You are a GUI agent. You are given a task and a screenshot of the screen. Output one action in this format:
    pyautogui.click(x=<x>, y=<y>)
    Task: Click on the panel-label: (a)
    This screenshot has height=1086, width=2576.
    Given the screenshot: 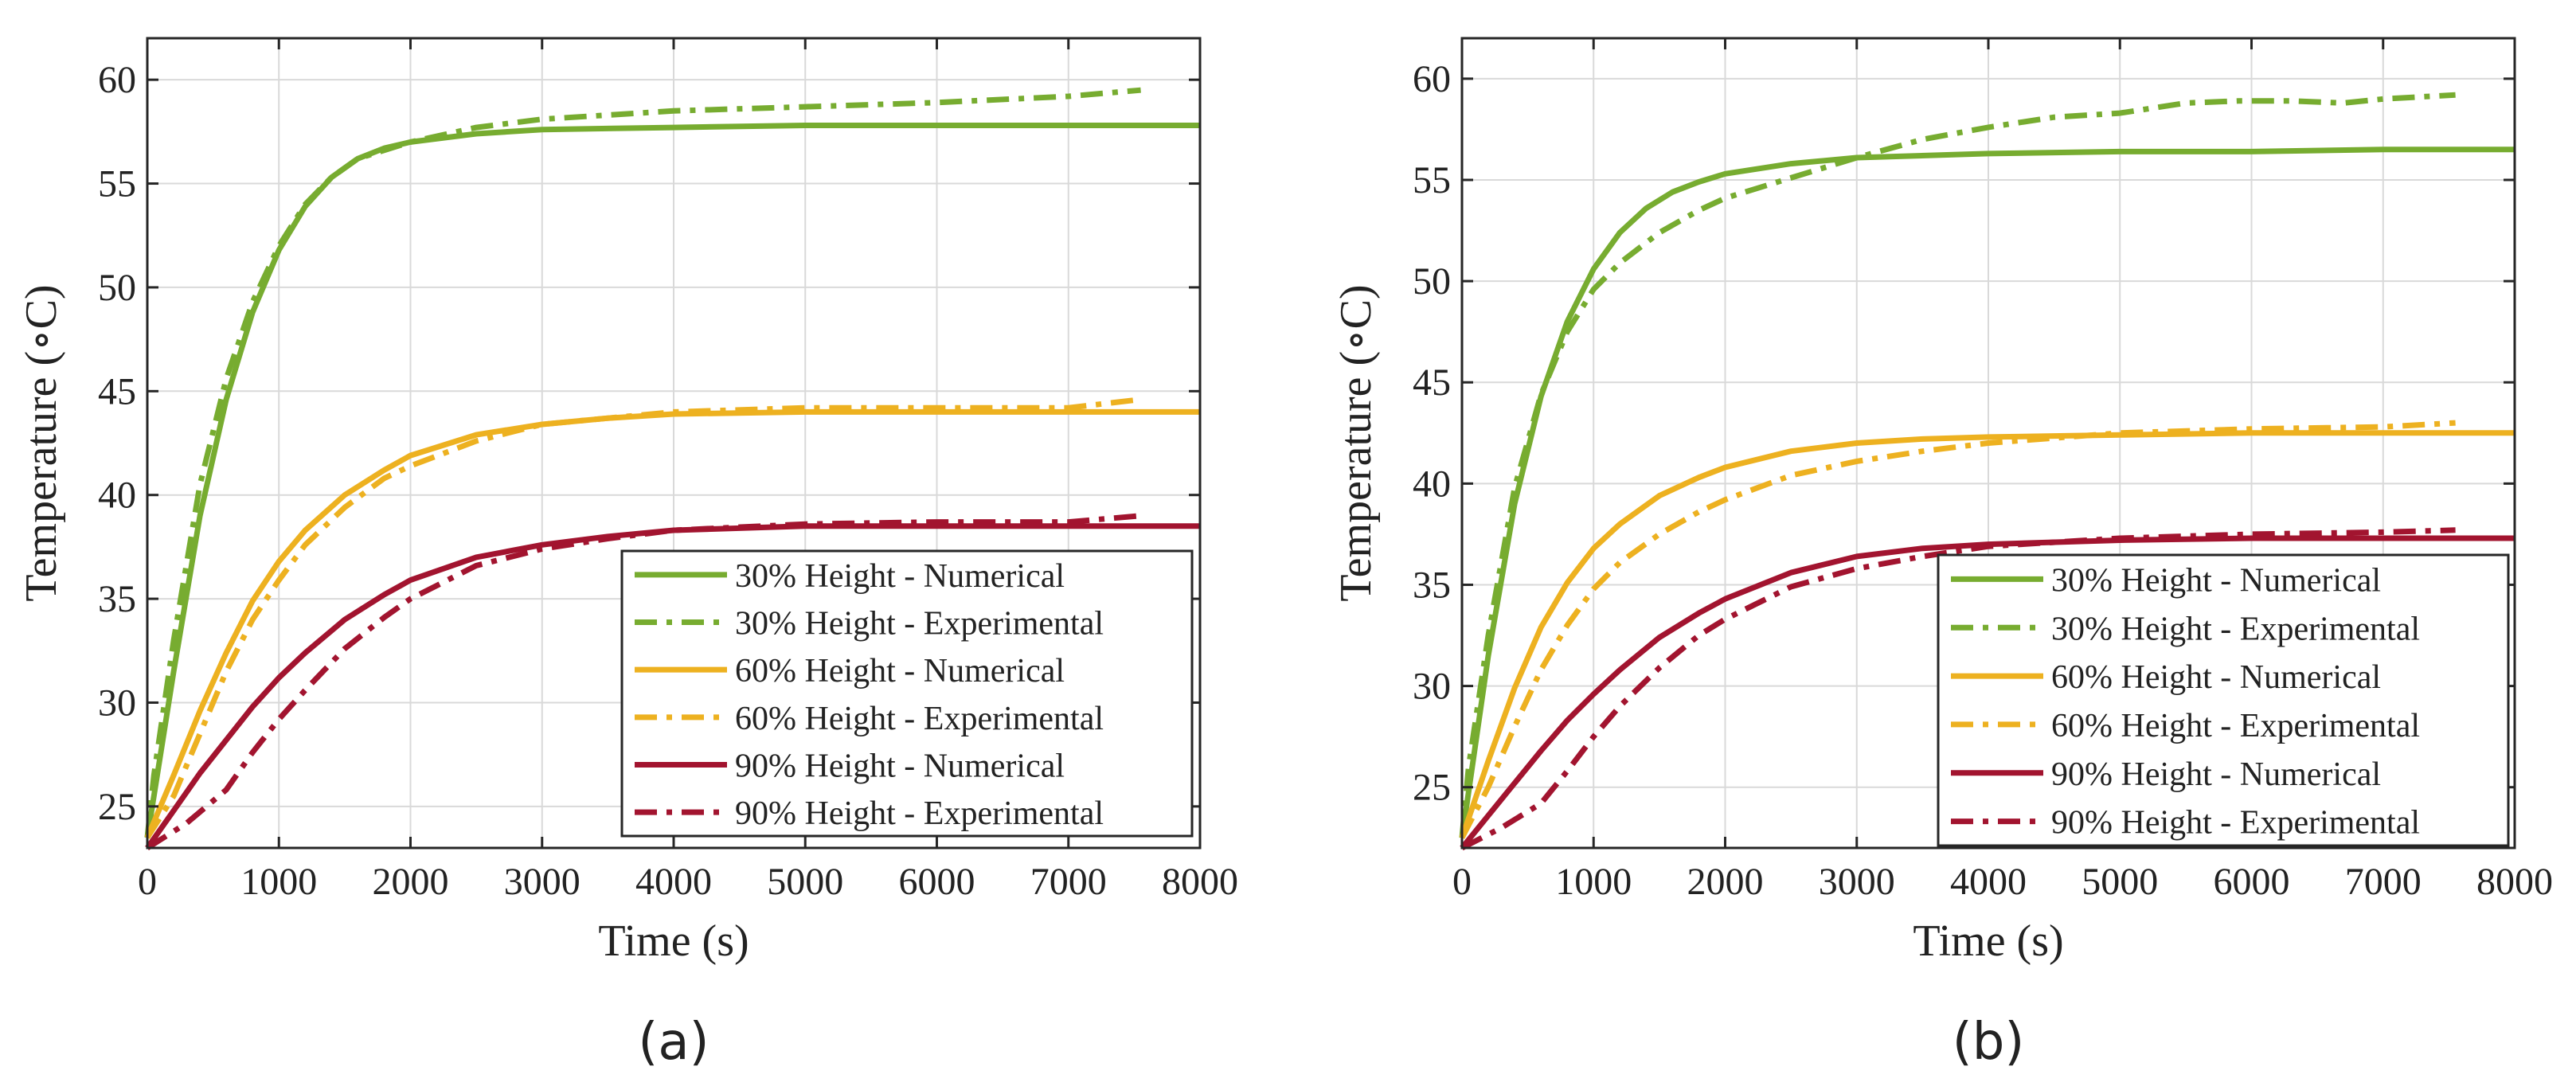 What is the action you would take?
    pyautogui.click(x=673, y=1042)
    